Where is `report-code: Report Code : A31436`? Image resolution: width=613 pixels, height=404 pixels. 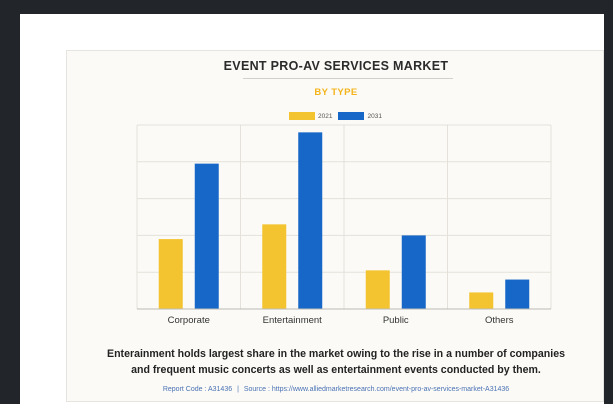 report-code: Report Code : A31436 is located at coordinates (197, 389).